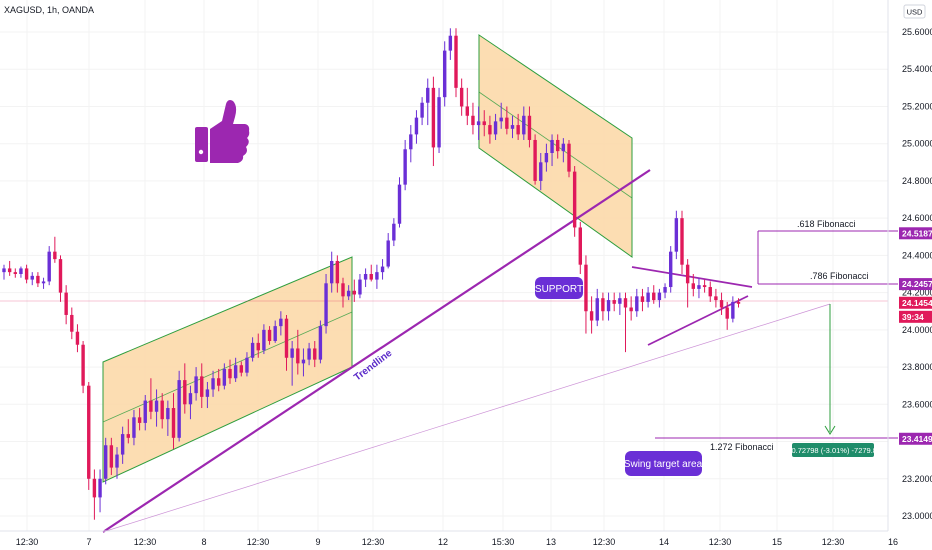  Describe the element at coordinates (692, 277) in the screenshot. I see `triangle-upper-line` at that location.